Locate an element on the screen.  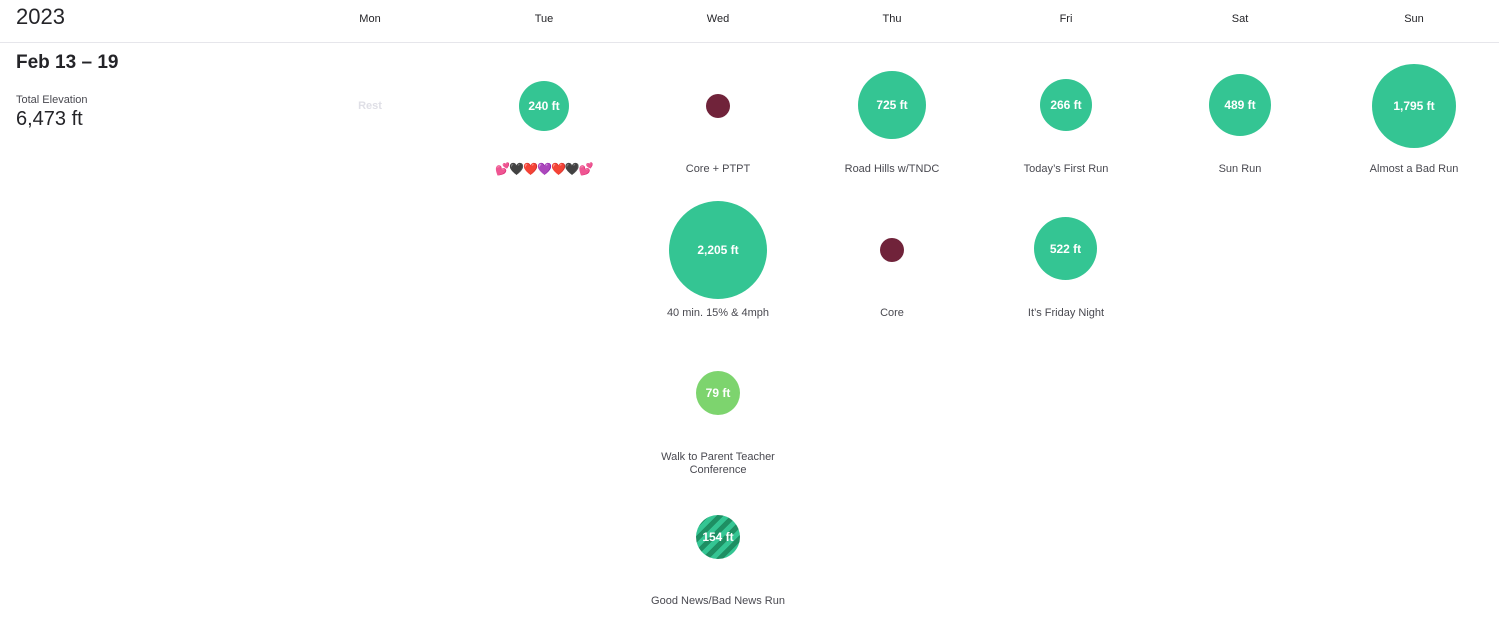
walk-bubble: 79 ft is located at coordinates (718, 393).